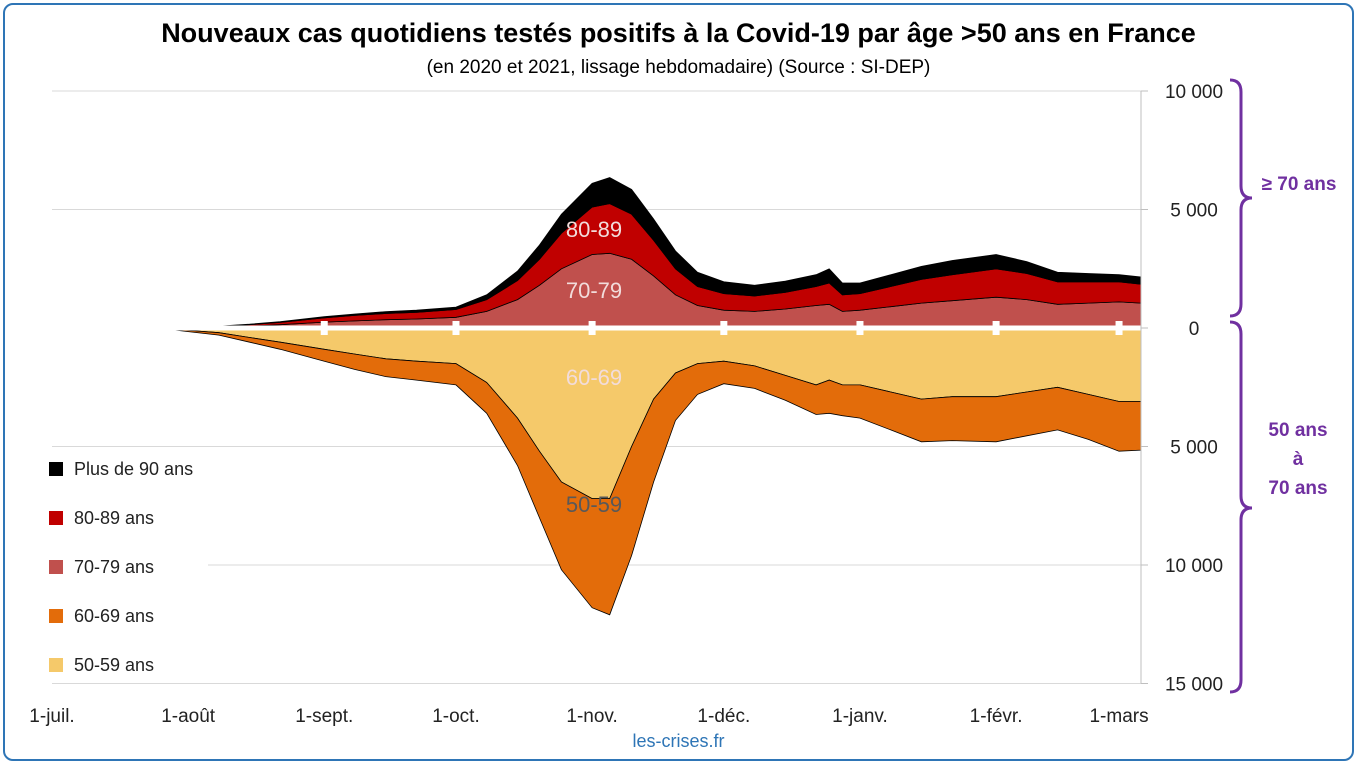 The height and width of the screenshot is (764, 1357). Describe the element at coordinates (860, 716) in the screenshot. I see `x-tick-label: 1-janv.` at that location.